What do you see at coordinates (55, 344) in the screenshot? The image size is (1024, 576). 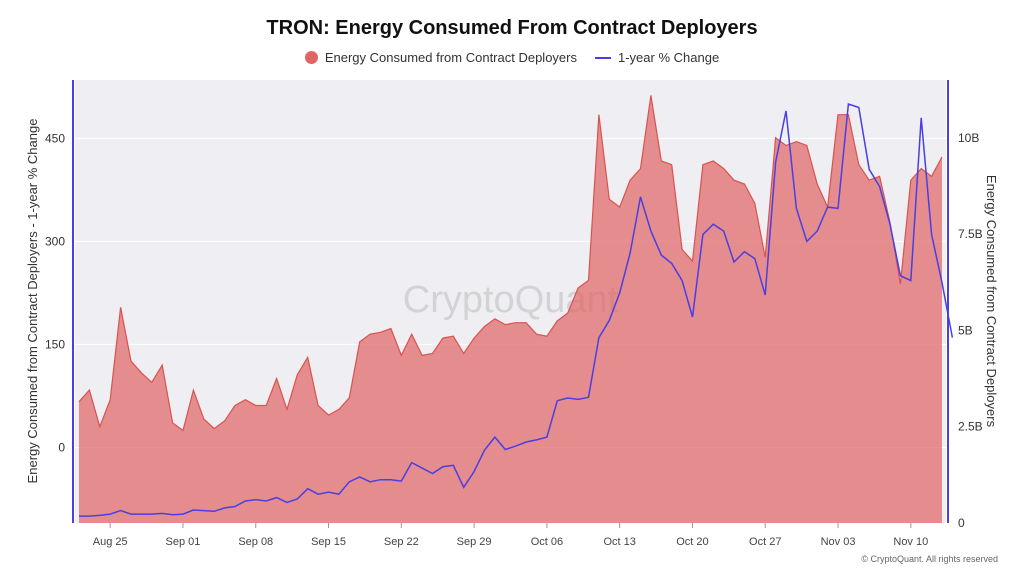 I see `left-tick-label: 150` at bounding box center [55, 344].